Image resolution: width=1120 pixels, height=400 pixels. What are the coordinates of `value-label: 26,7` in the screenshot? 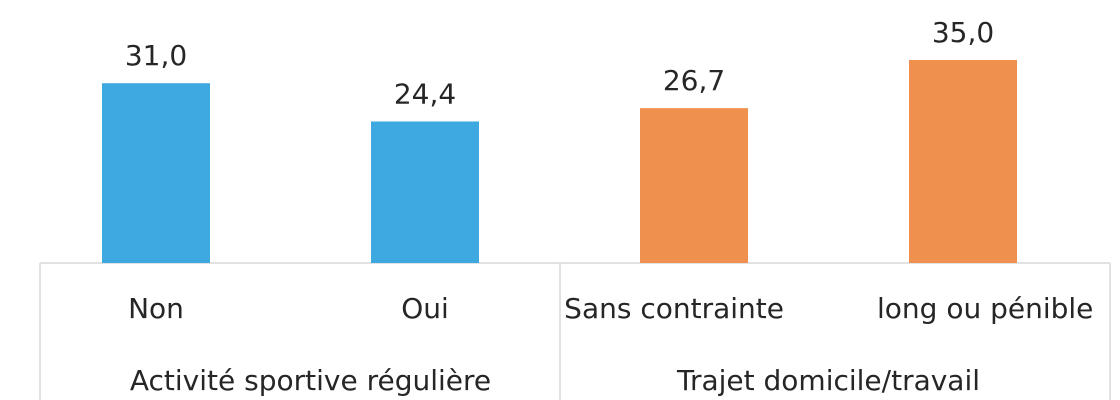 It's located at (694, 80).